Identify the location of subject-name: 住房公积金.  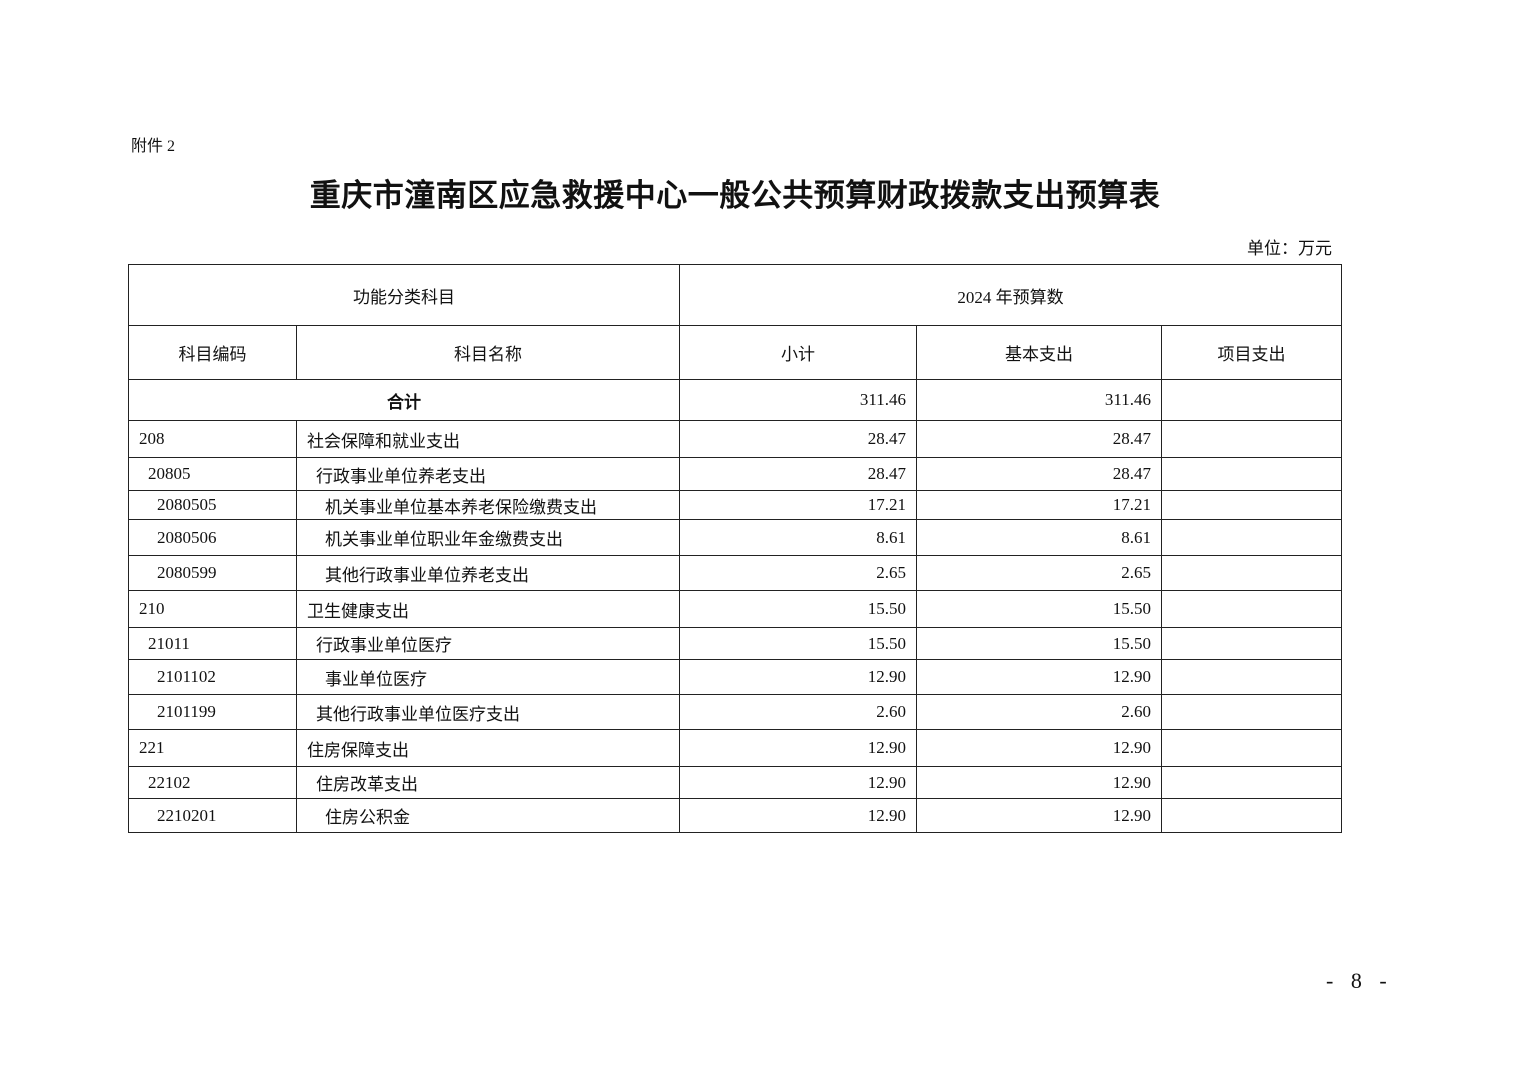
(488, 815).